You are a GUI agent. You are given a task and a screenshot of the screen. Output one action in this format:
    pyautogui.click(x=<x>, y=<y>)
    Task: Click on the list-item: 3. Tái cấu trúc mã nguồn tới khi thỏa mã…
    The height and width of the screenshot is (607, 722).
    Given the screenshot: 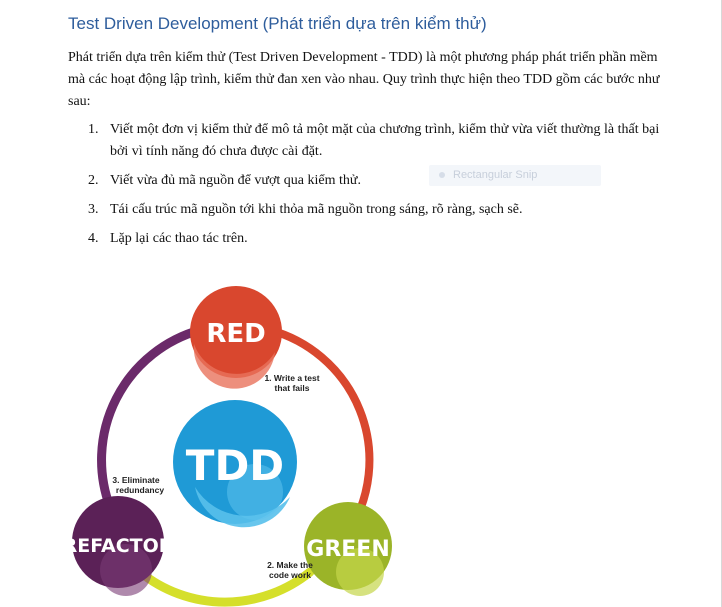 What is the action you would take?
    pyautogui.click(x=368, y=210)
    